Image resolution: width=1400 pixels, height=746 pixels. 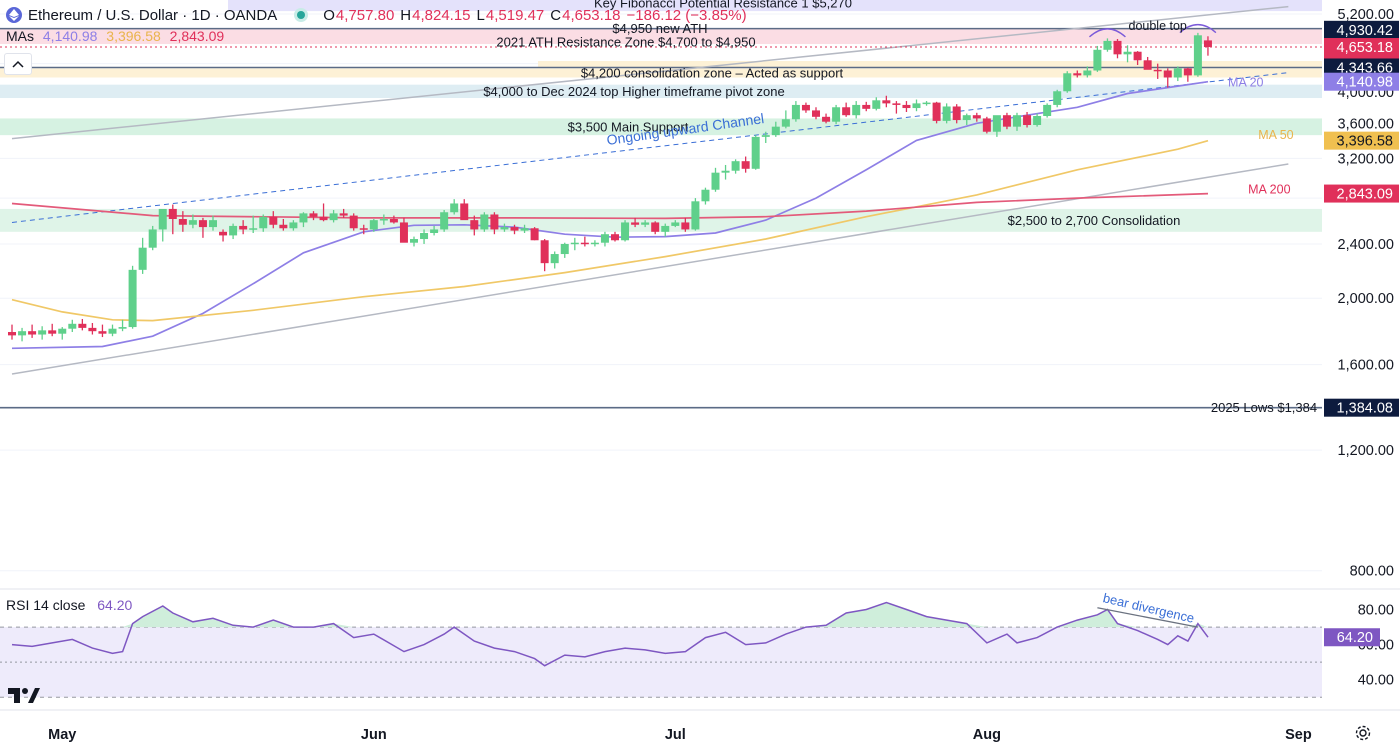 What do you see at coordinates (24, 695) in the screenshot?
I see `tradingview-logo-icon` at bounding box center [24, 695].